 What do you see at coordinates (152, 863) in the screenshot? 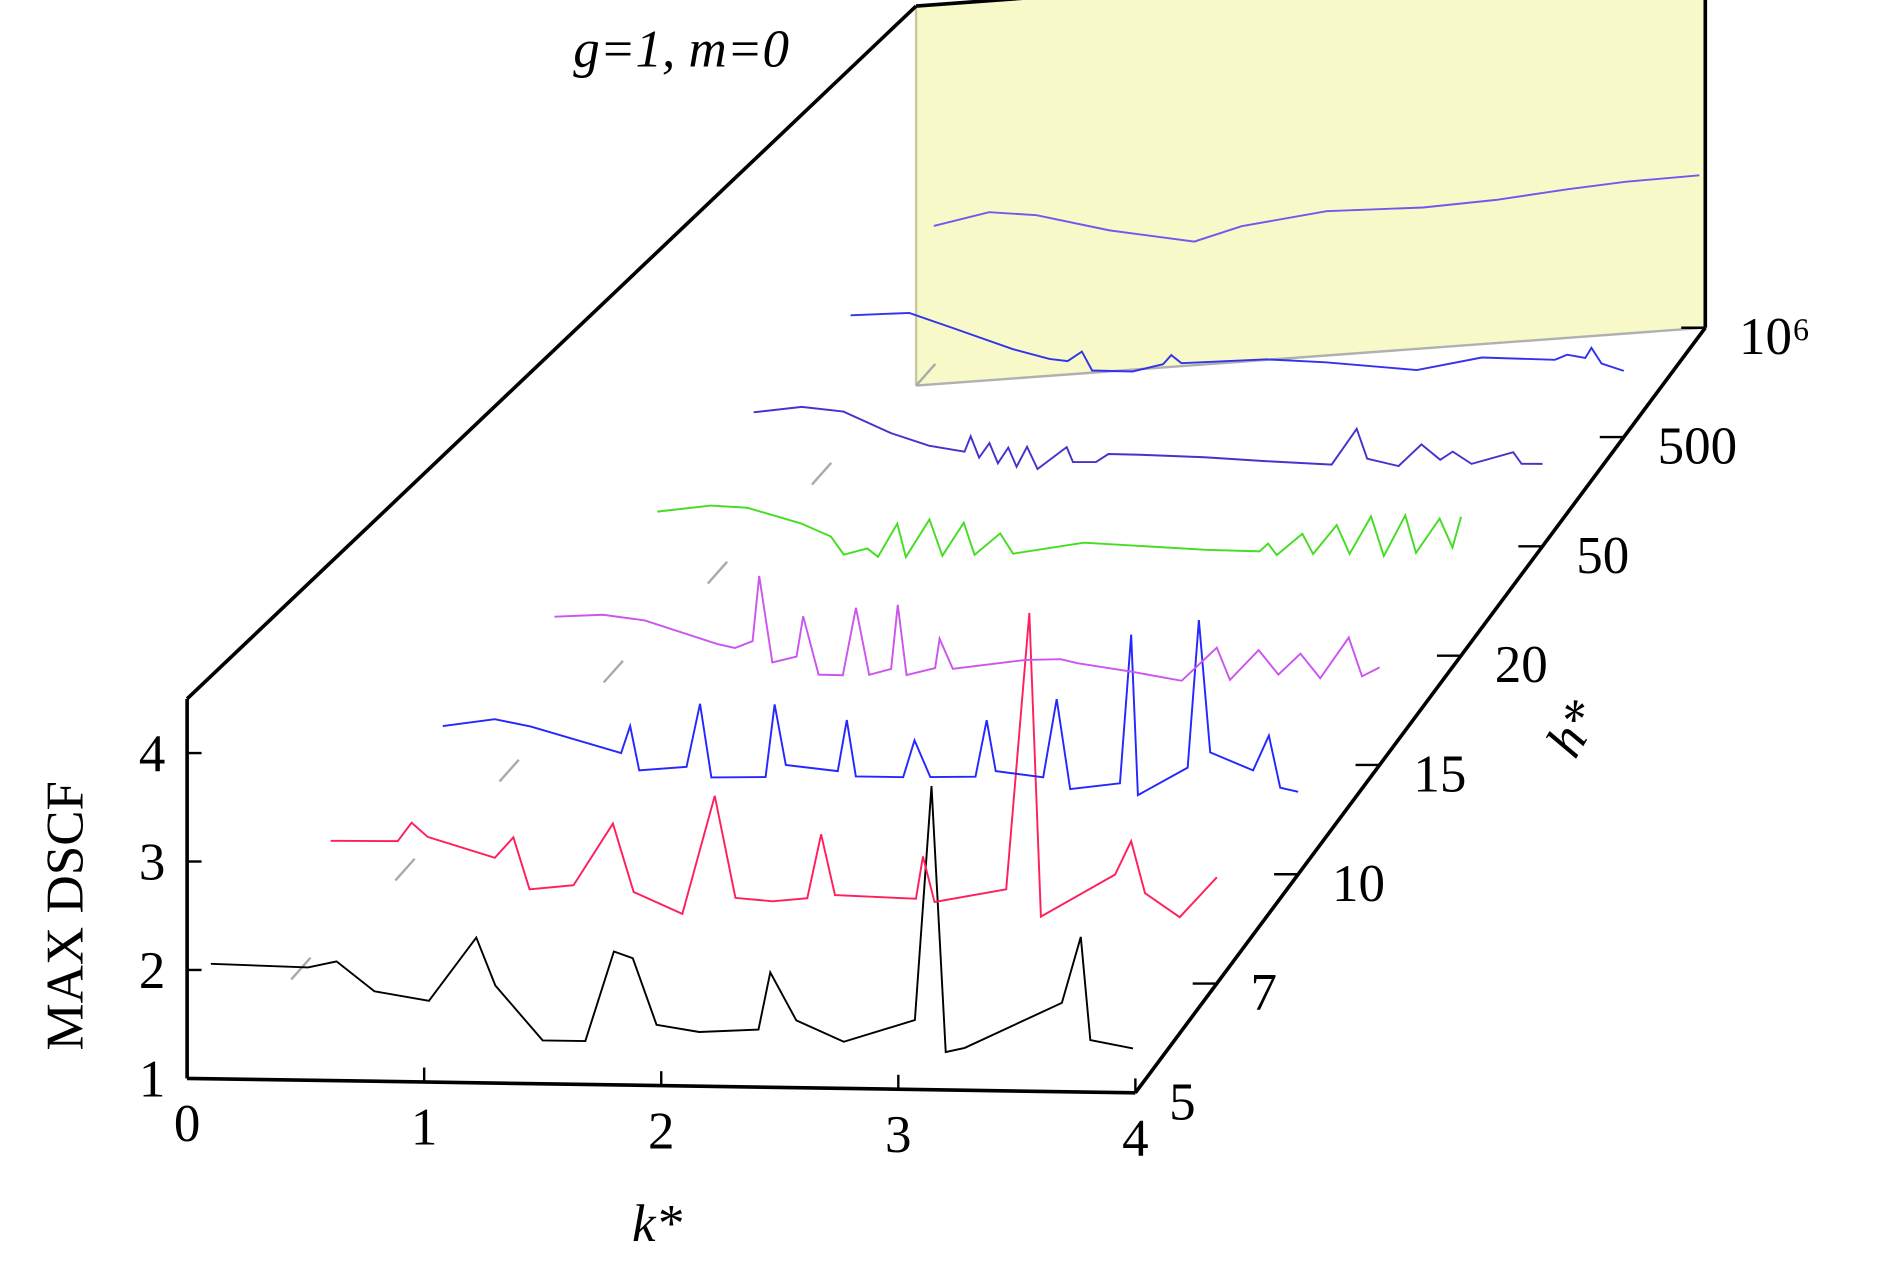
I see `y-tick-label: 3` at bounding box center [152, 863].